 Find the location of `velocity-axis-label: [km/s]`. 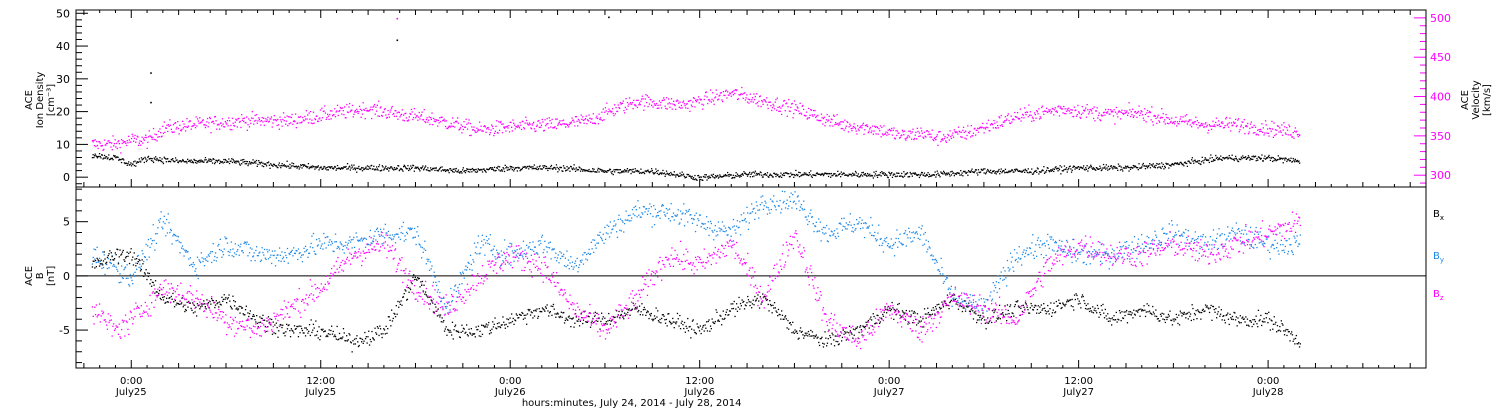

velocity-axis-label: [km/s] is located at coordinates (1487, 100).